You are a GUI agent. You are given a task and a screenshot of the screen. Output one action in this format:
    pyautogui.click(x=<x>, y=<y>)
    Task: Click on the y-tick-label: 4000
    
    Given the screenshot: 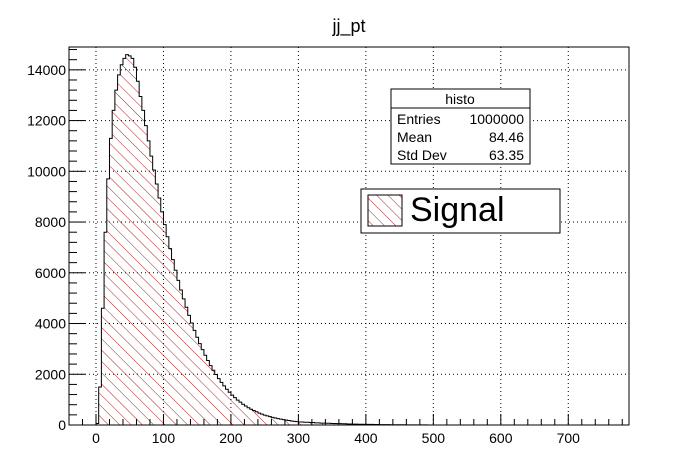 What is the action you would take?
    pyautogui.click(x=50, y=324)
    